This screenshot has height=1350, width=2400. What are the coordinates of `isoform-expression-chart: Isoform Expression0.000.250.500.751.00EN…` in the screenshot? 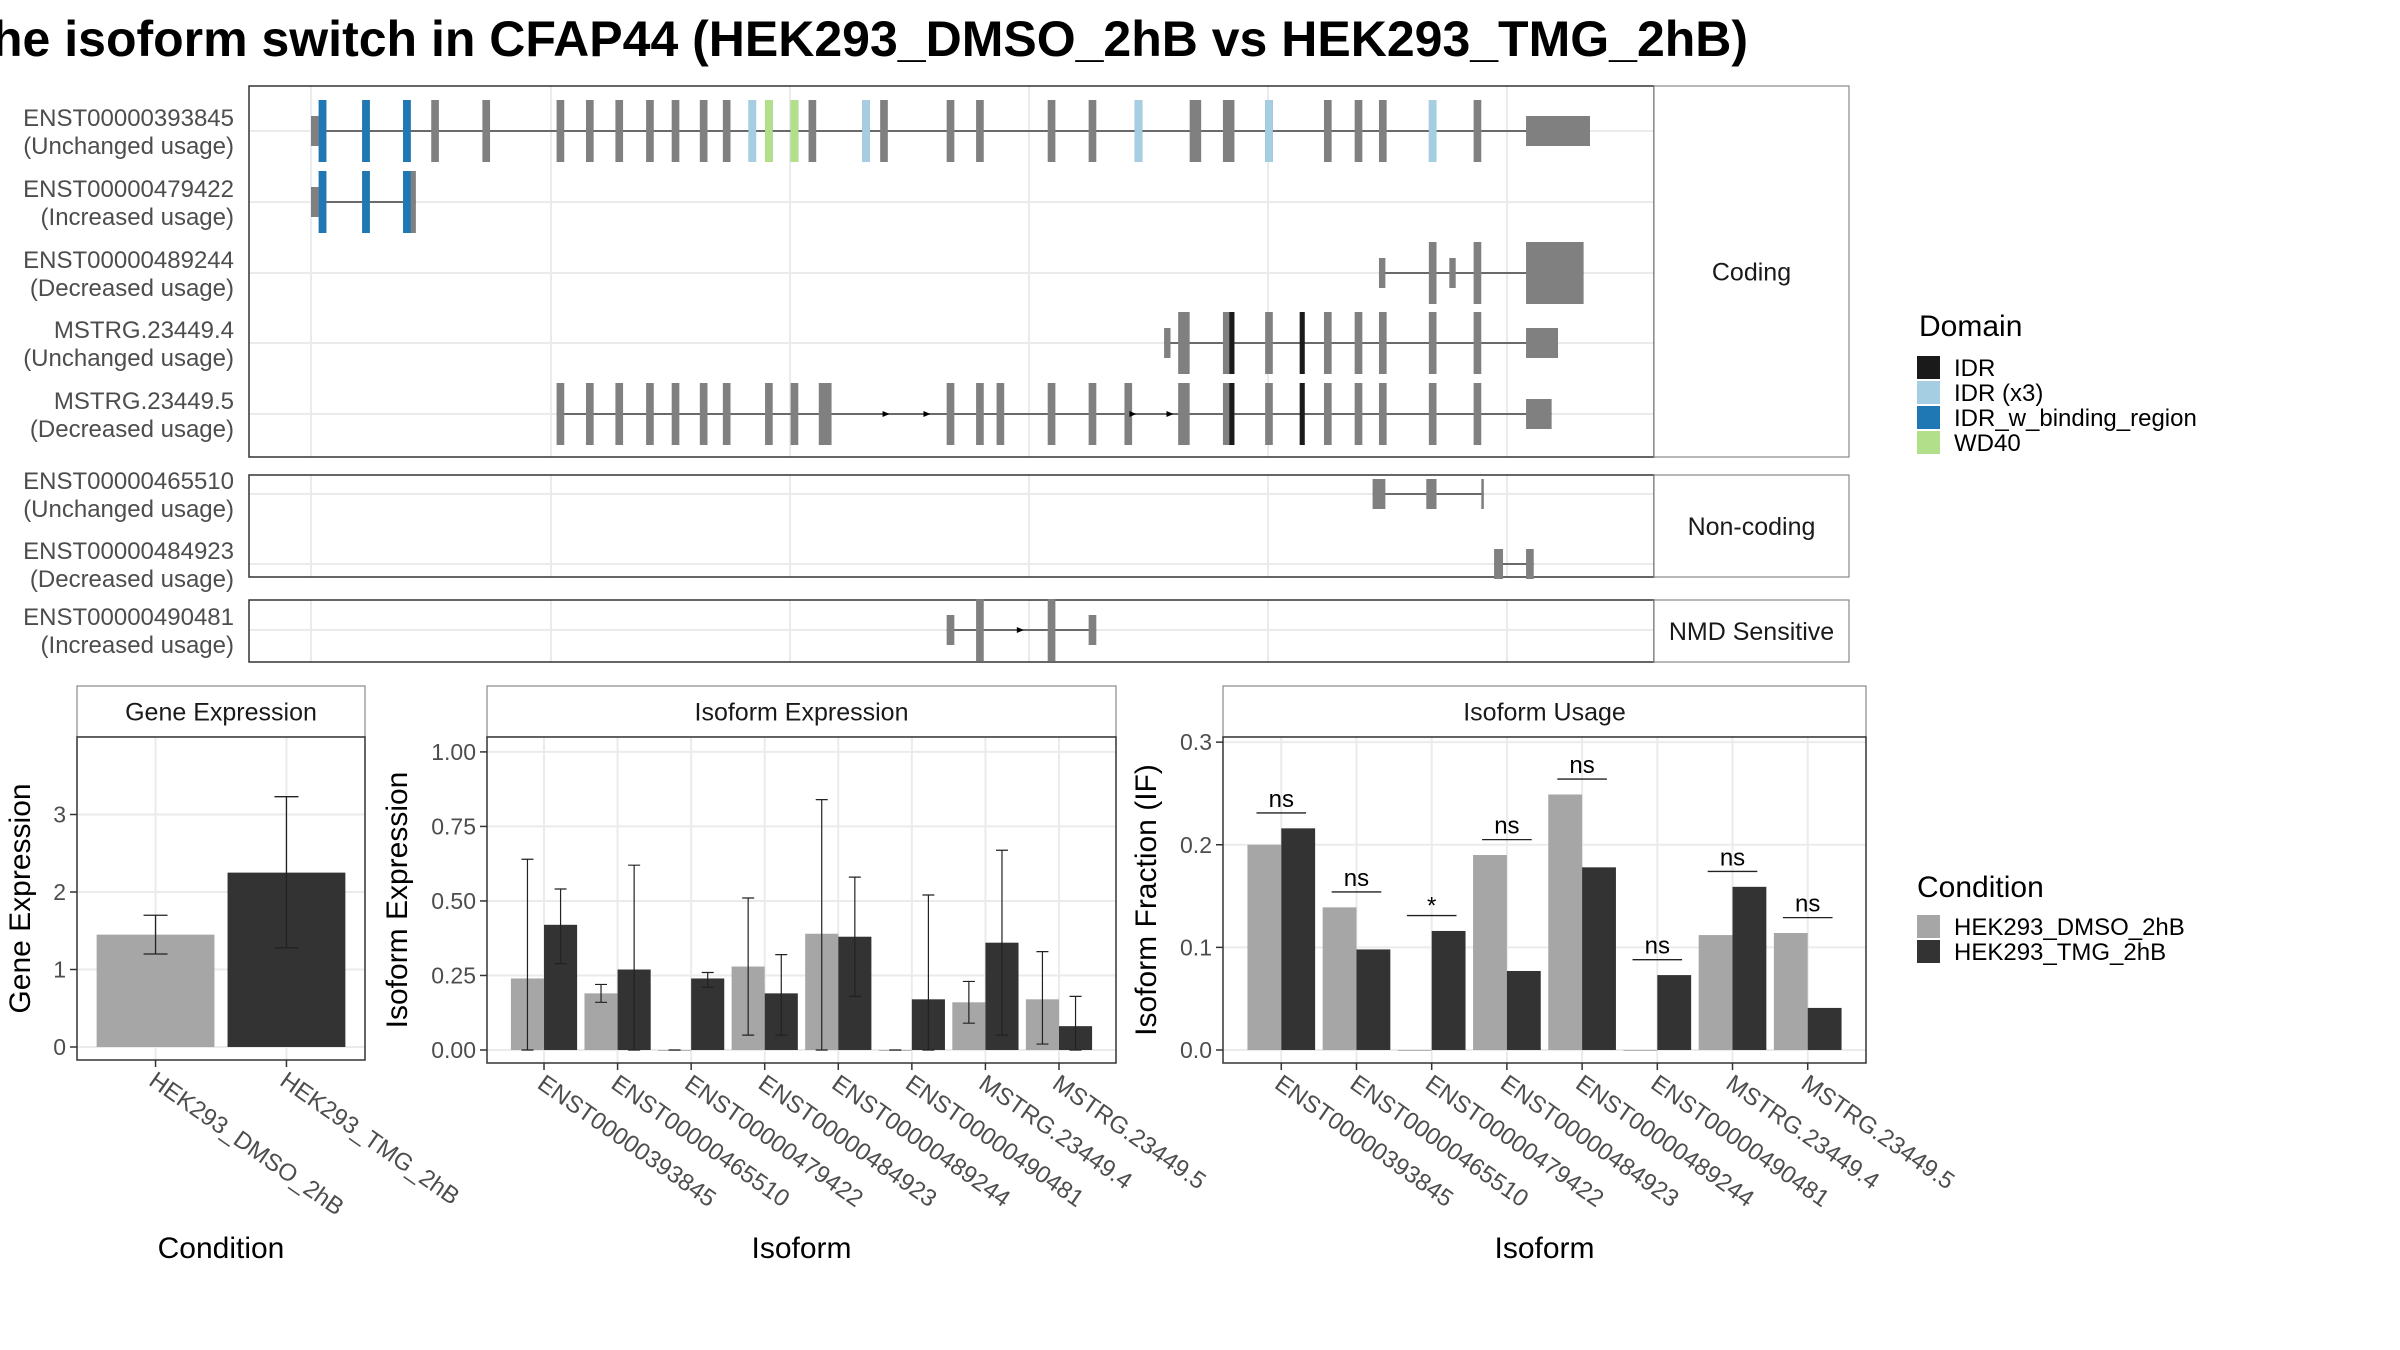 It's located at (796, 975).